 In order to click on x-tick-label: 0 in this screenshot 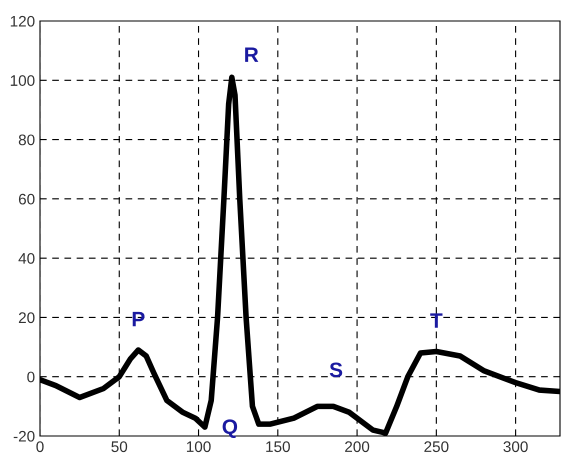, I will do `click(40, 446)`.